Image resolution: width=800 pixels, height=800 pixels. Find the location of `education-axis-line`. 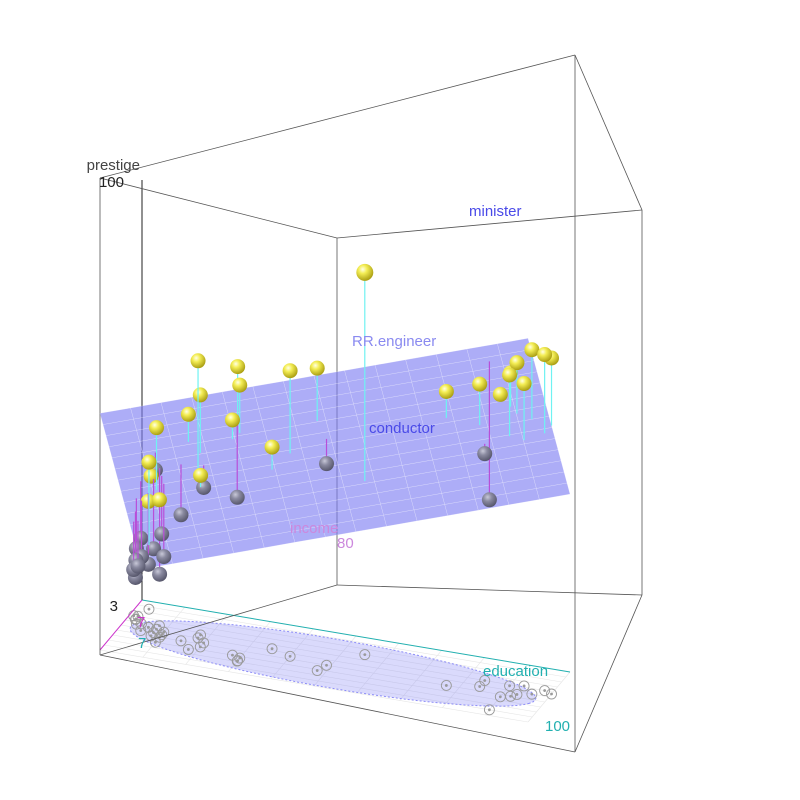

education-axis-line is located at coordinates (356, 636).